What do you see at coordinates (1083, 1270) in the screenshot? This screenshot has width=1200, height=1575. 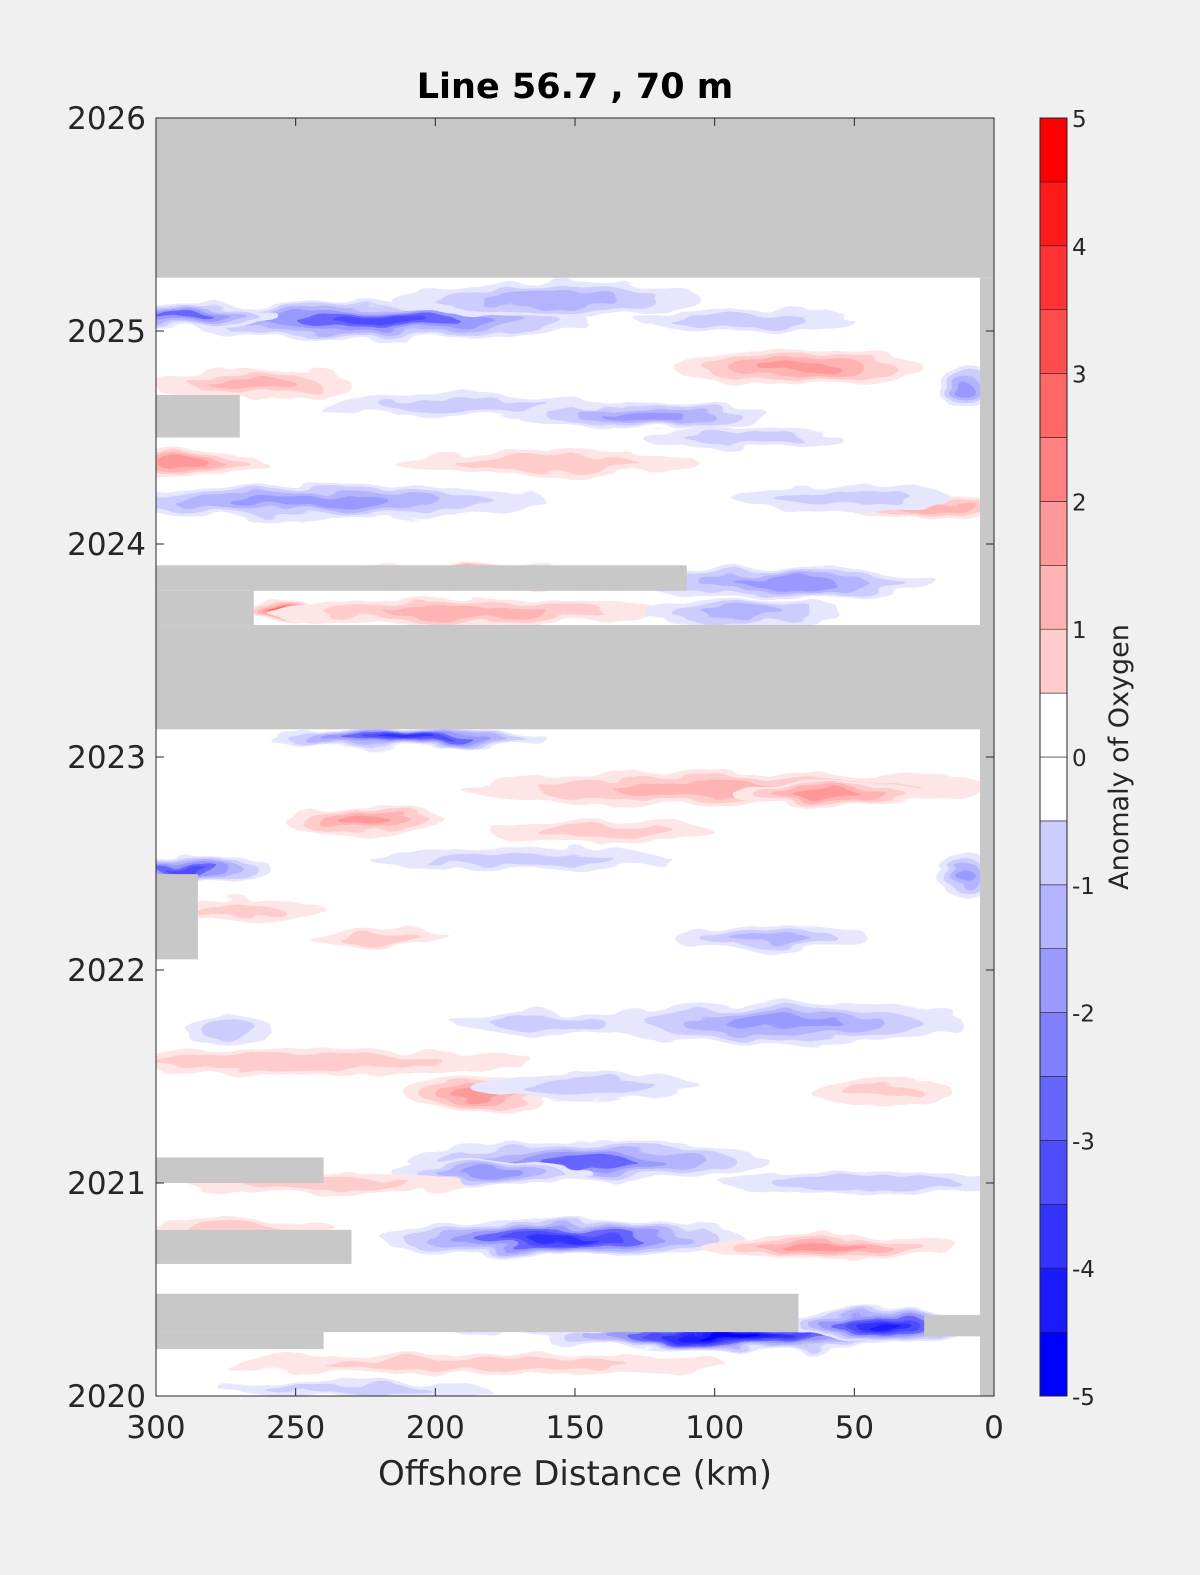 I see `colorbar-tick-label: -4` at bounding box center [1083, 1270].